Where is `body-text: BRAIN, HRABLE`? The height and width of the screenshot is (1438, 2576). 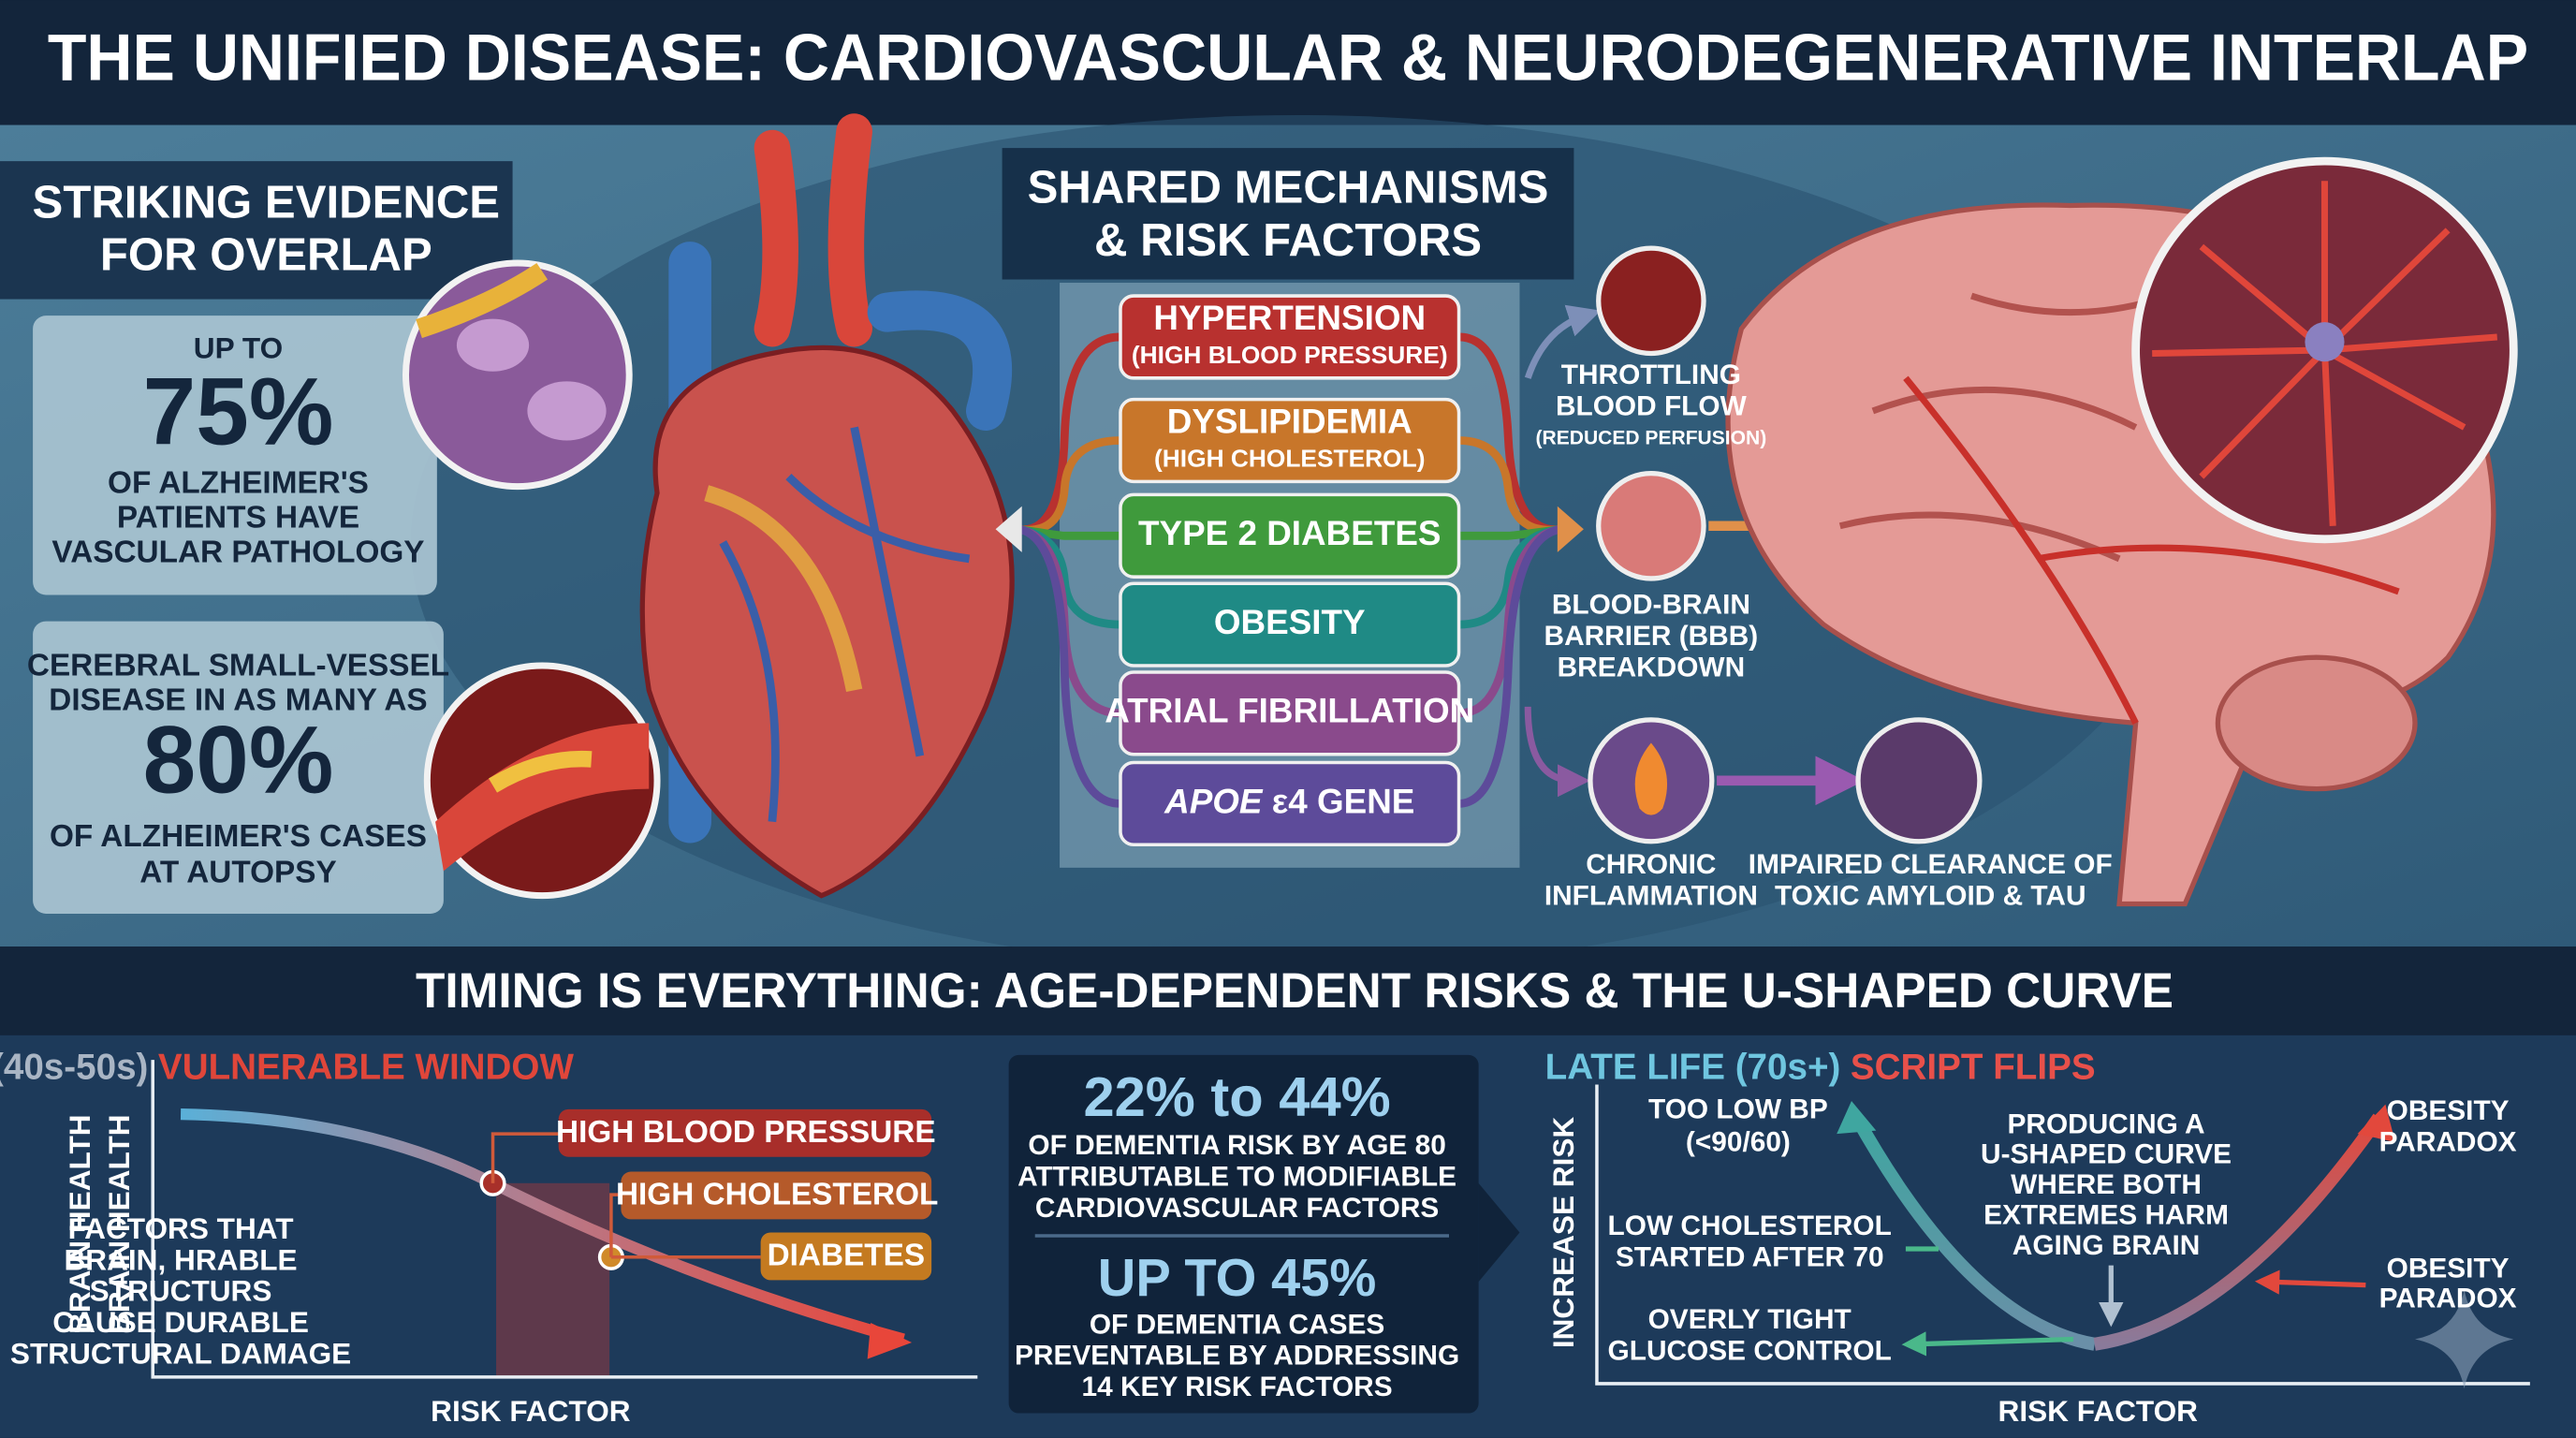 body-text: BRAIN, HRABLE is located at coordinates (180, 1259).